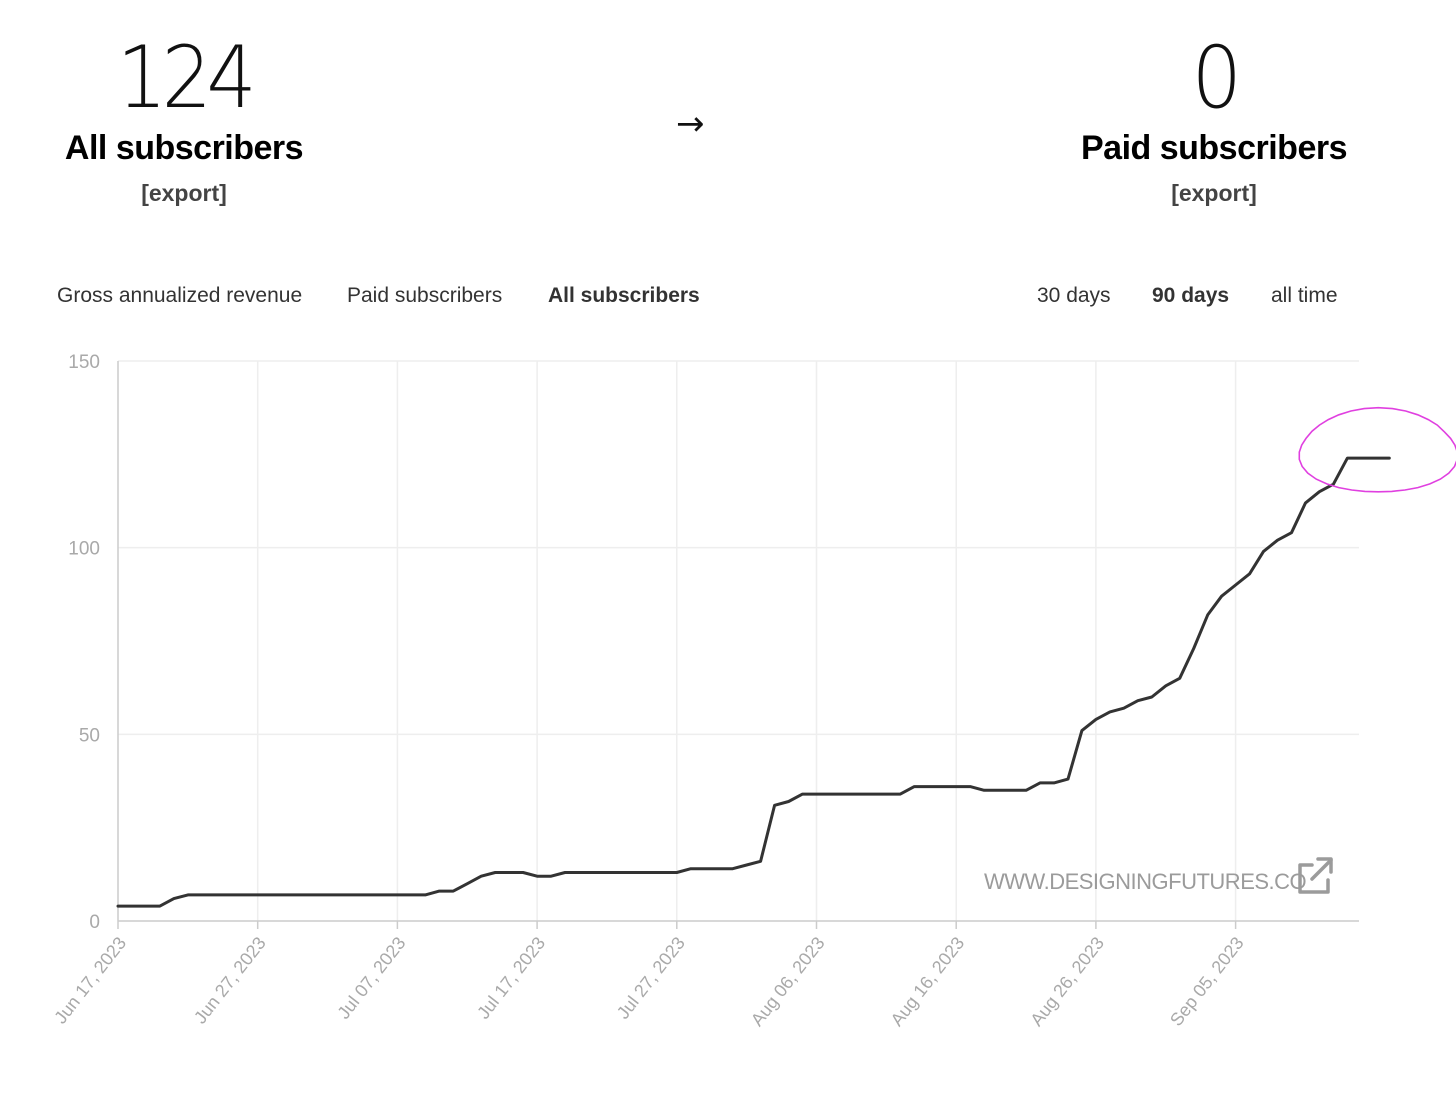  Describe the element at coordinates (511, 978) in the screenshot. I see `x-tick-label: Jul 17, 2023` at that location.